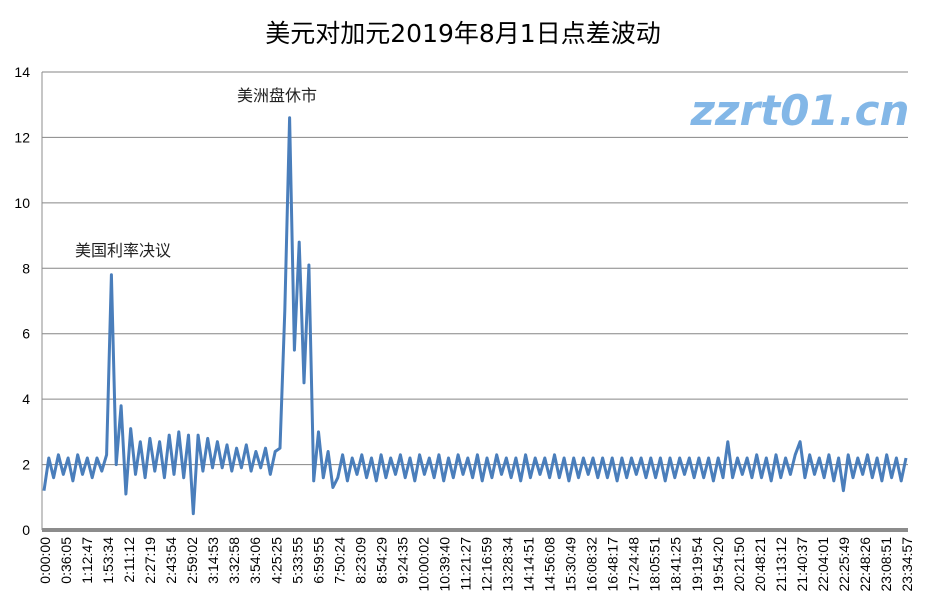  What do you see at coordinates (381, 560) in the screenshot?
I see `x-tick-label: 8:54:29` at bounding box center [381, 560].